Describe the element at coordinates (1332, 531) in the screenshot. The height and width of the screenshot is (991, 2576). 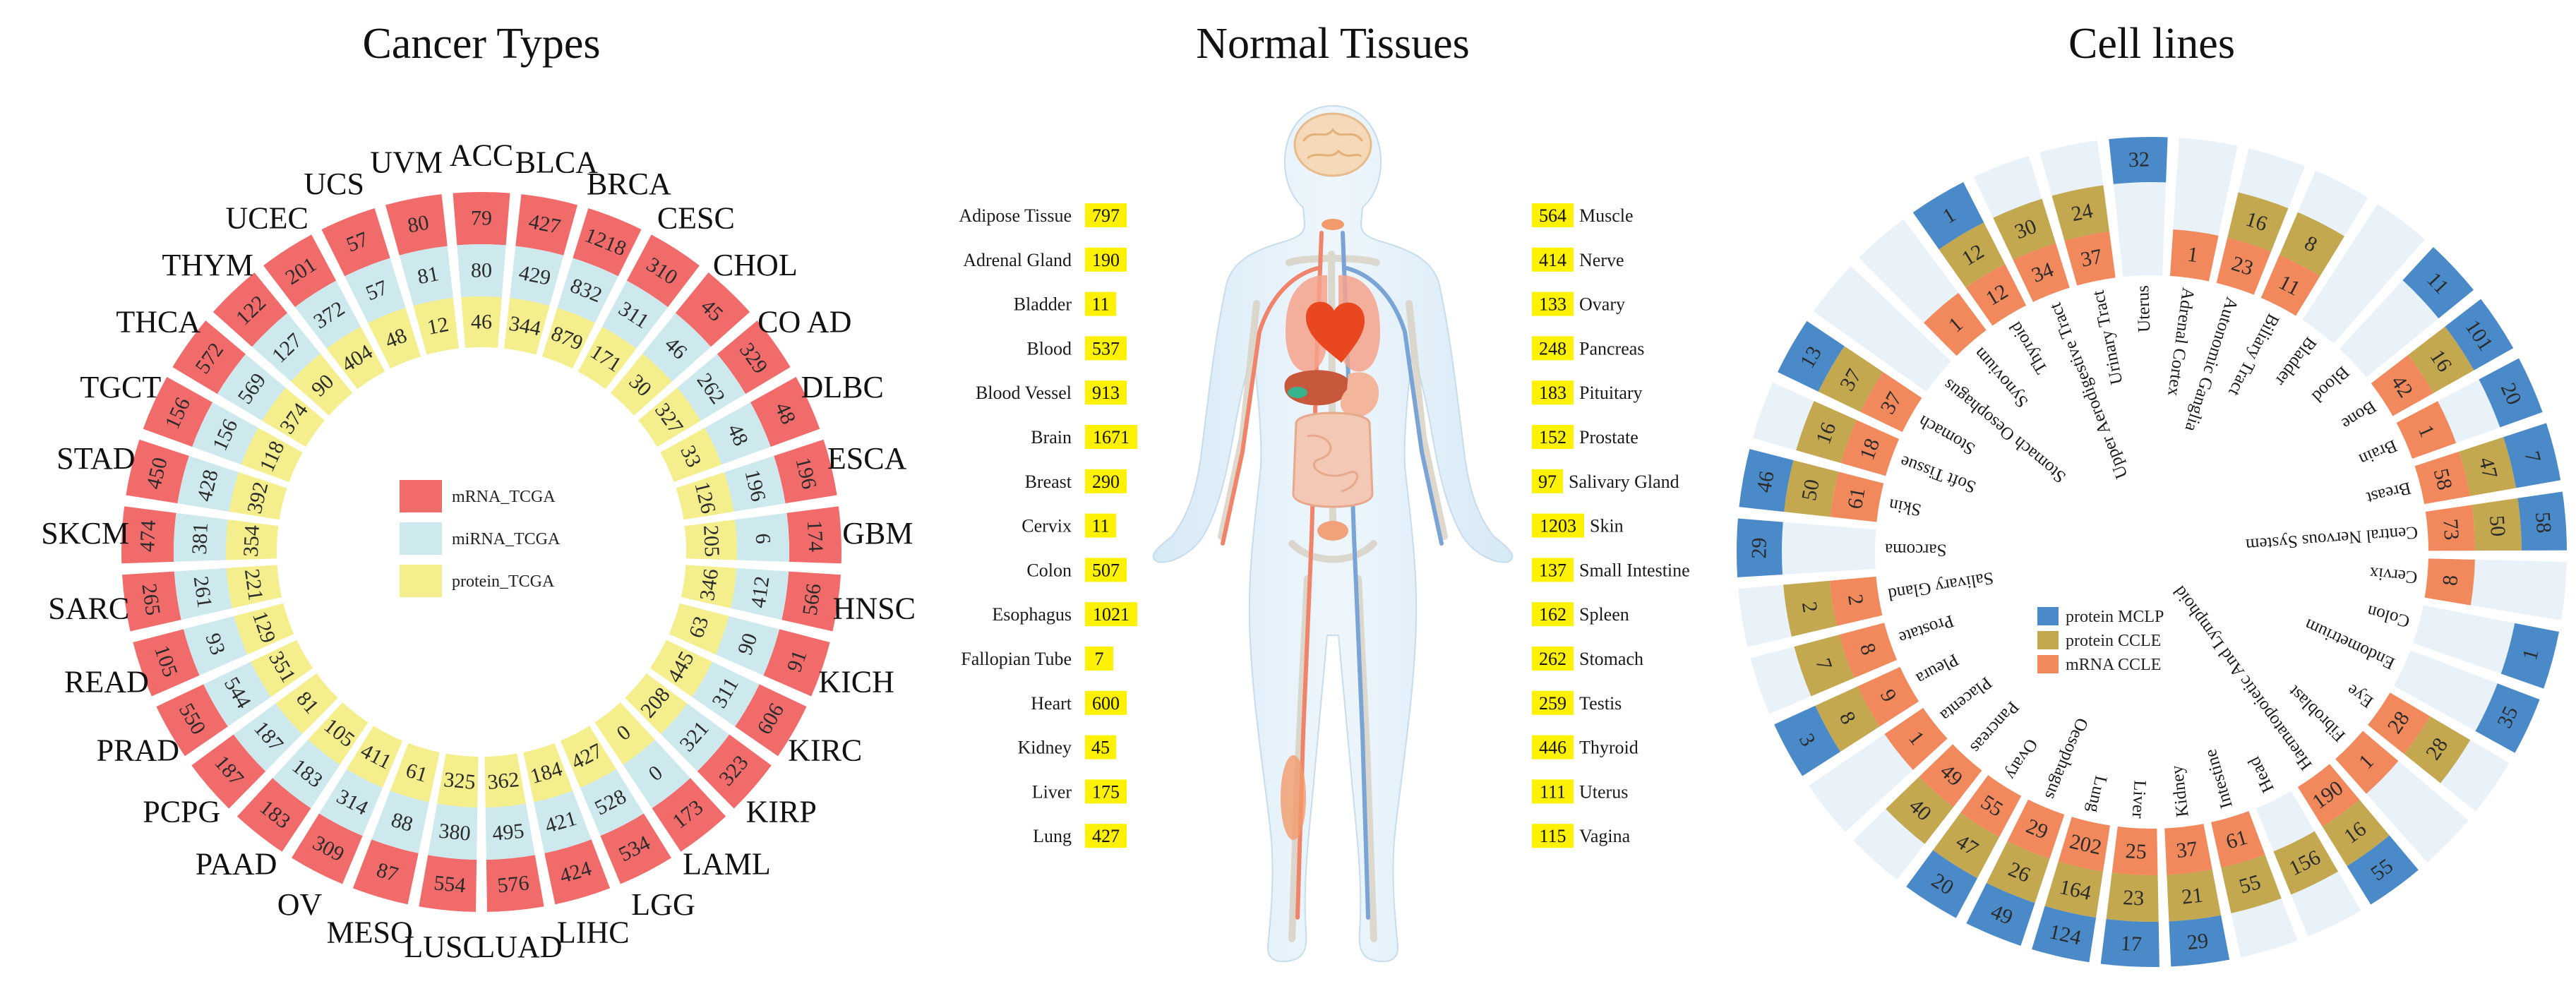
I see `bladder-organ` at that location.